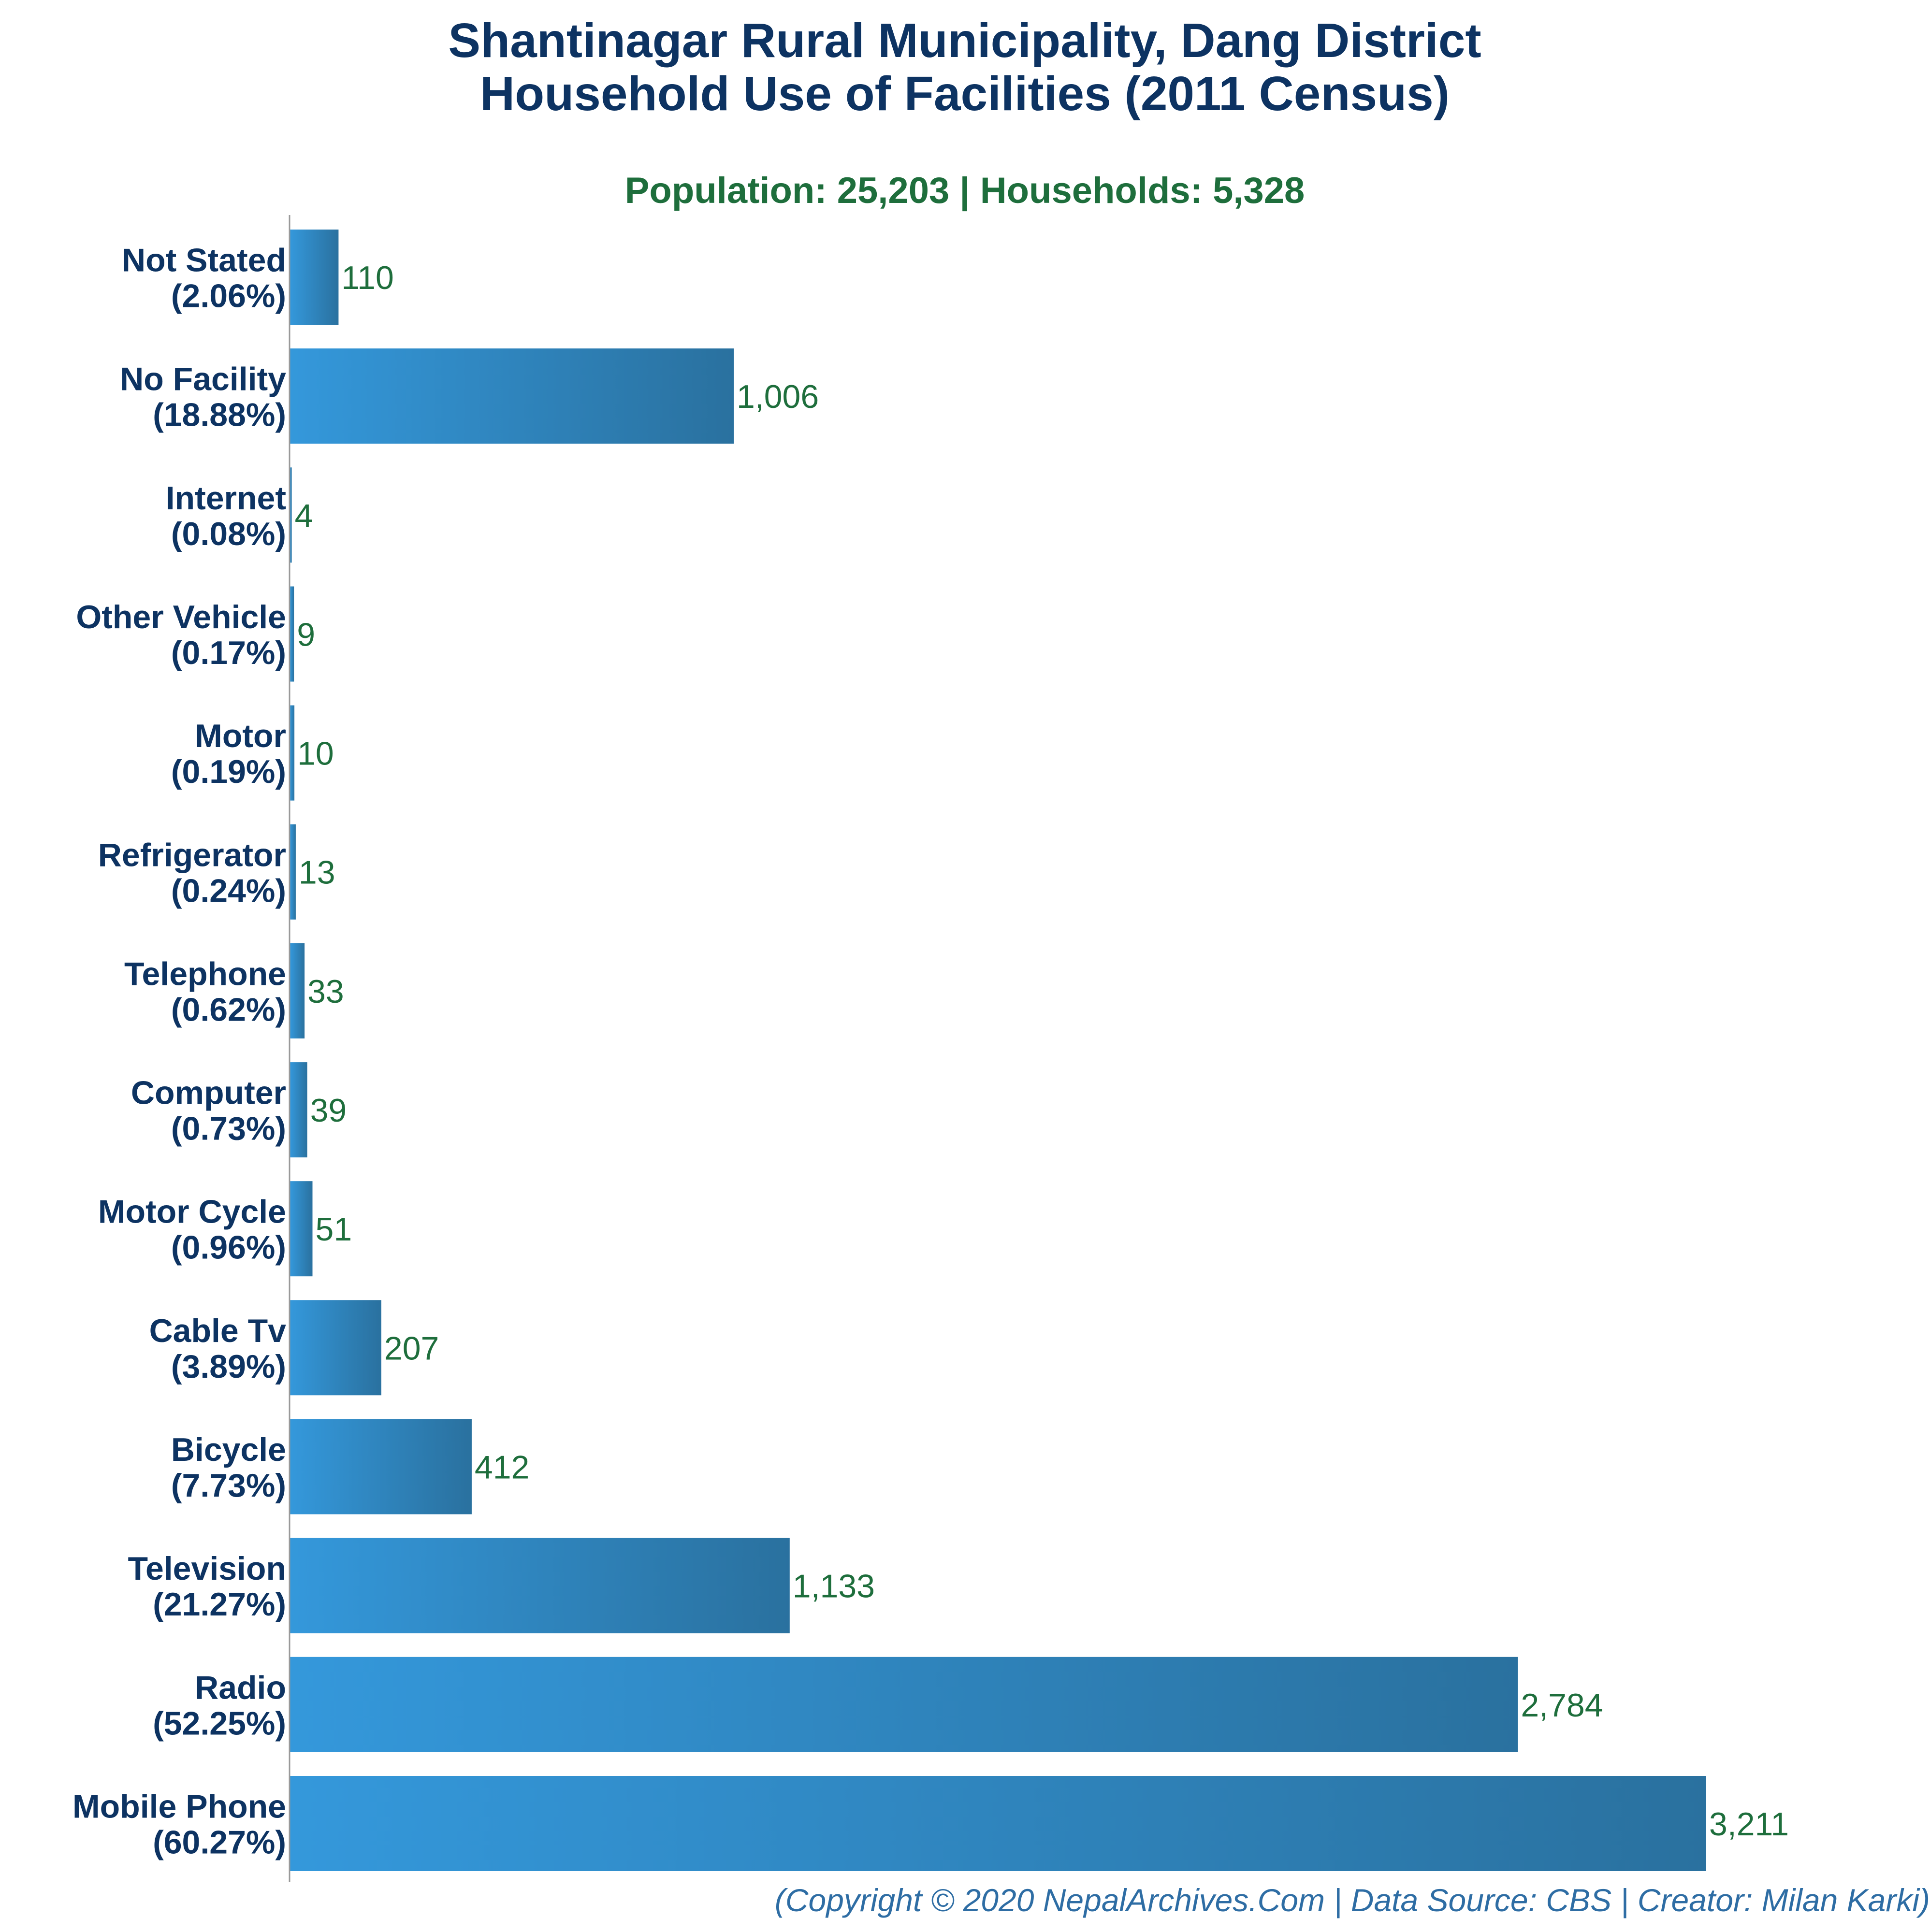 Image resolution: width=1930 pixels, height=1932 pixels. What do you see at coordinates (502, 1467) in the screenshot?
I see `bar-value-label: 412` at bounding box center [502, 1467].